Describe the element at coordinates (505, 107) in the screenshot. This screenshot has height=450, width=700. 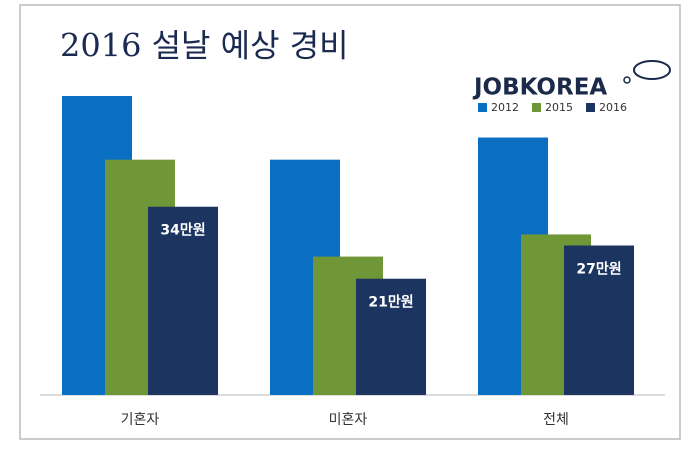
I see `legend-label: 2012` at that location.